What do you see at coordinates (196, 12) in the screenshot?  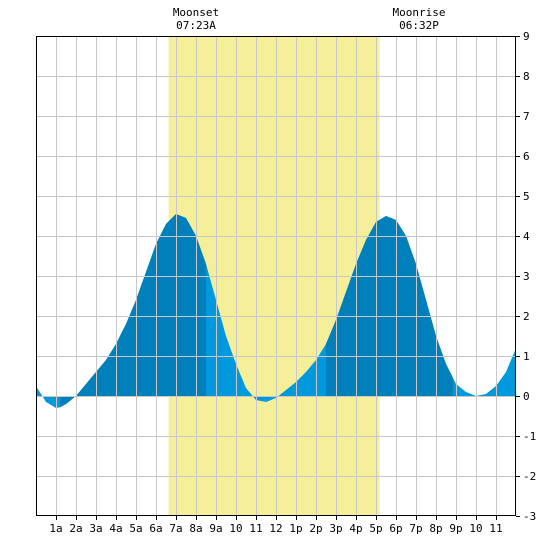 I see `annotation-title: Moonset` at bounding box center [196, 12].